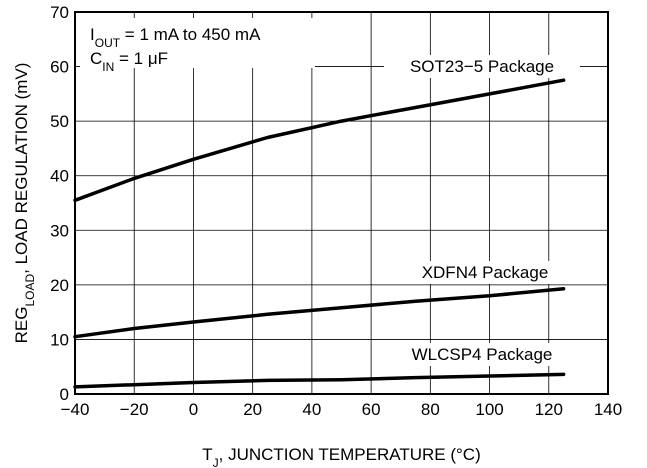 Image resolution: width=647 pixels, height=468 pixels. I want to click on x-tick-labels: −40 −20 0 20 40 60 80 100 120 140, so click(342, 409).